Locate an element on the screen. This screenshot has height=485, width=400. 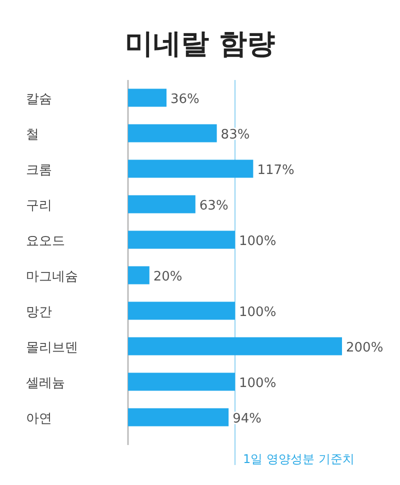
y-tick-label: 망간 is located at coordinates (39, 312).